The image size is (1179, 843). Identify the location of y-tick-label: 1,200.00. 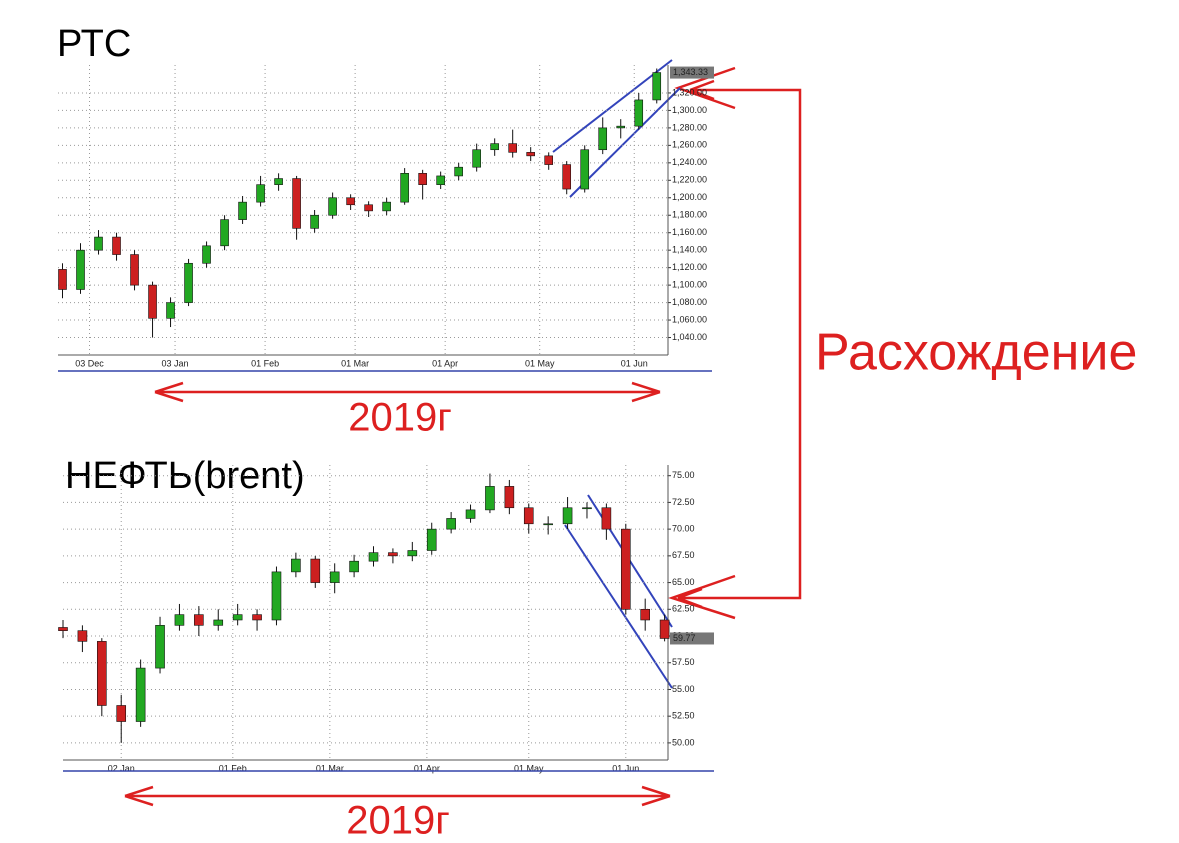
(689, 197).